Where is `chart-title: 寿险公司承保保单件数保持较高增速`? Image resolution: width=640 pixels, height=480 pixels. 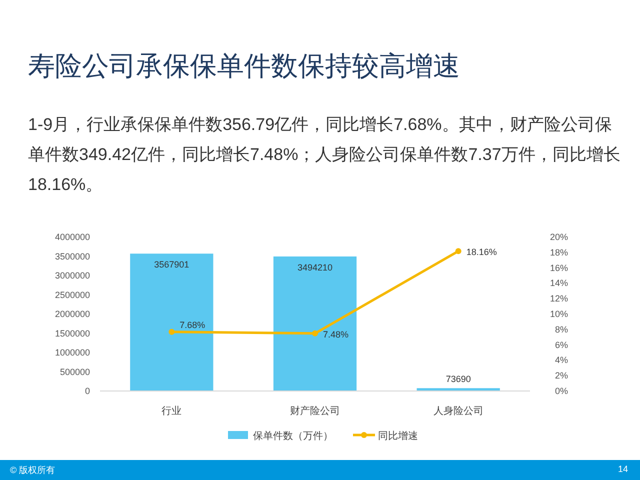 chart-title: 寿险公司承保保单件数保持较高增速 is located at coordinates (244, 66).